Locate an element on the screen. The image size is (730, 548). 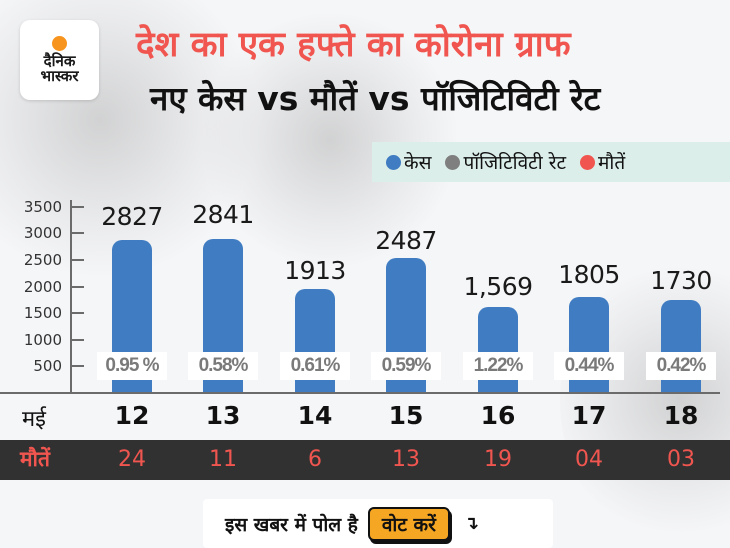
positivity-label: 0.58% is located at coordinates (223, 366).